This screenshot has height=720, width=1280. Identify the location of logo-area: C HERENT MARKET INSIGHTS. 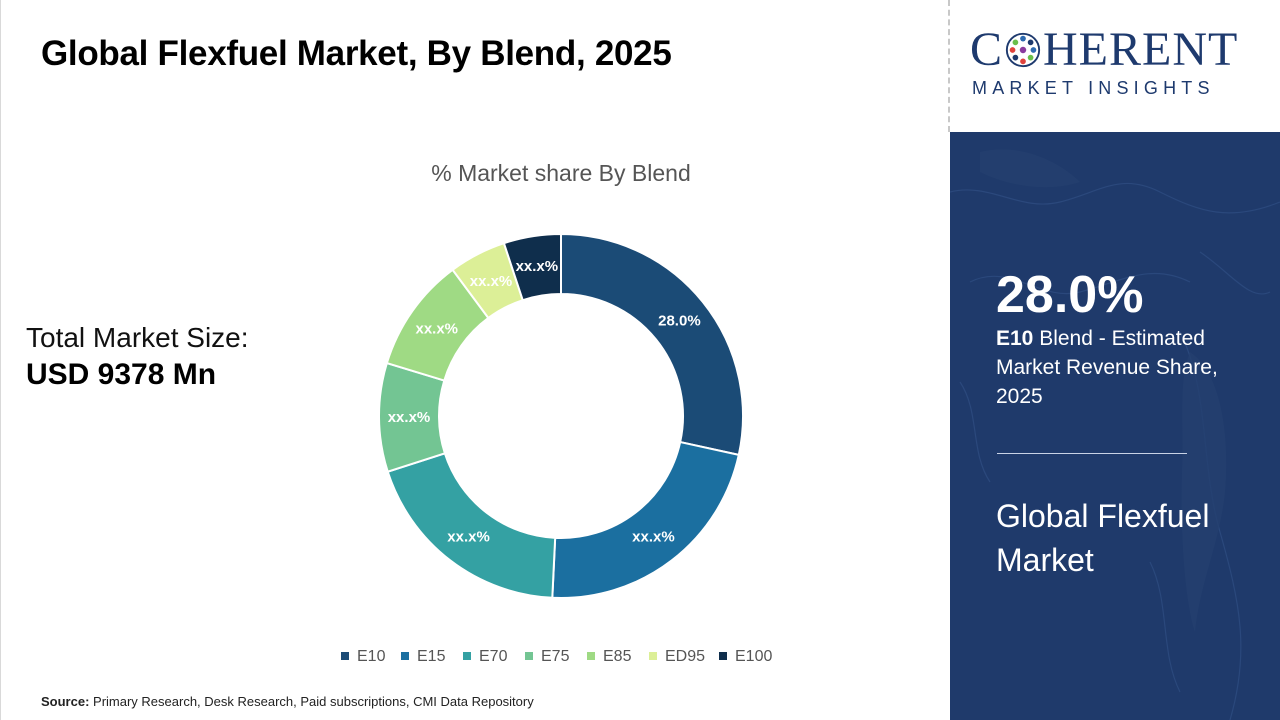
(1115, 66).